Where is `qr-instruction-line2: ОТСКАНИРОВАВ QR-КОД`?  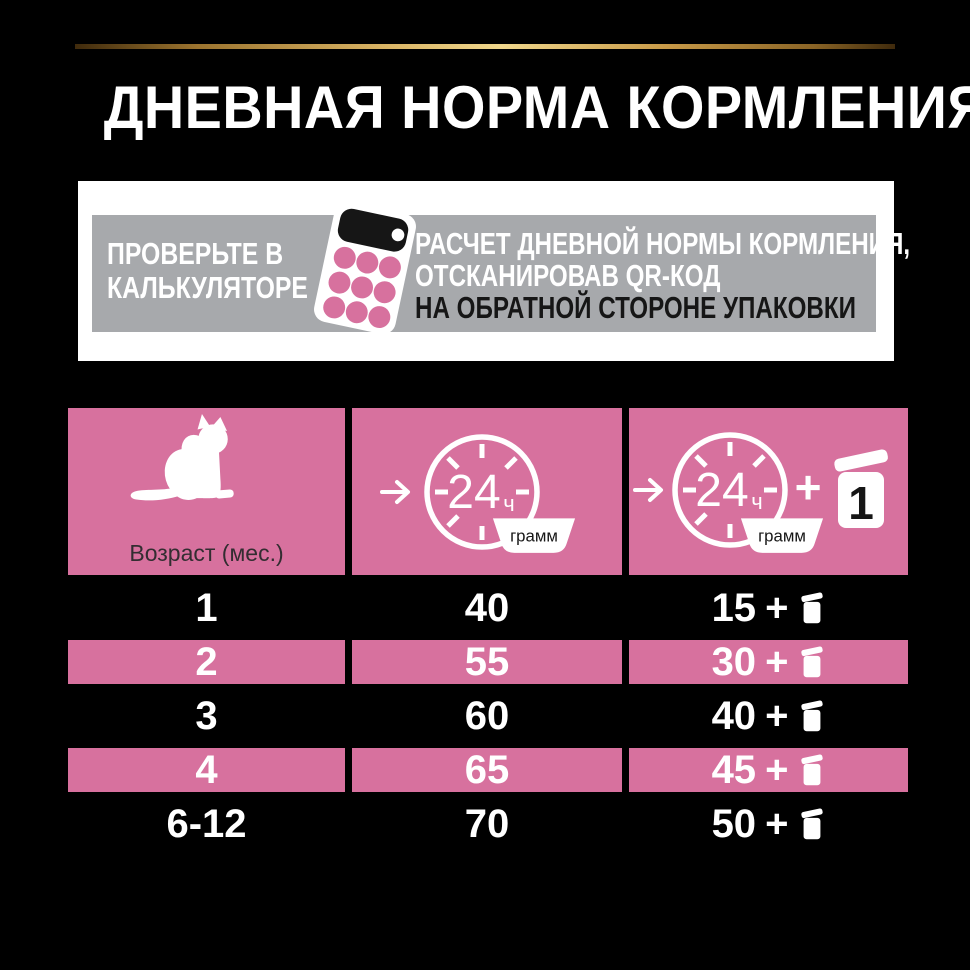 qr-instruction-line2: ОТСКАНИРОВАВ QR-КОД is located at coordinates (568, 275).